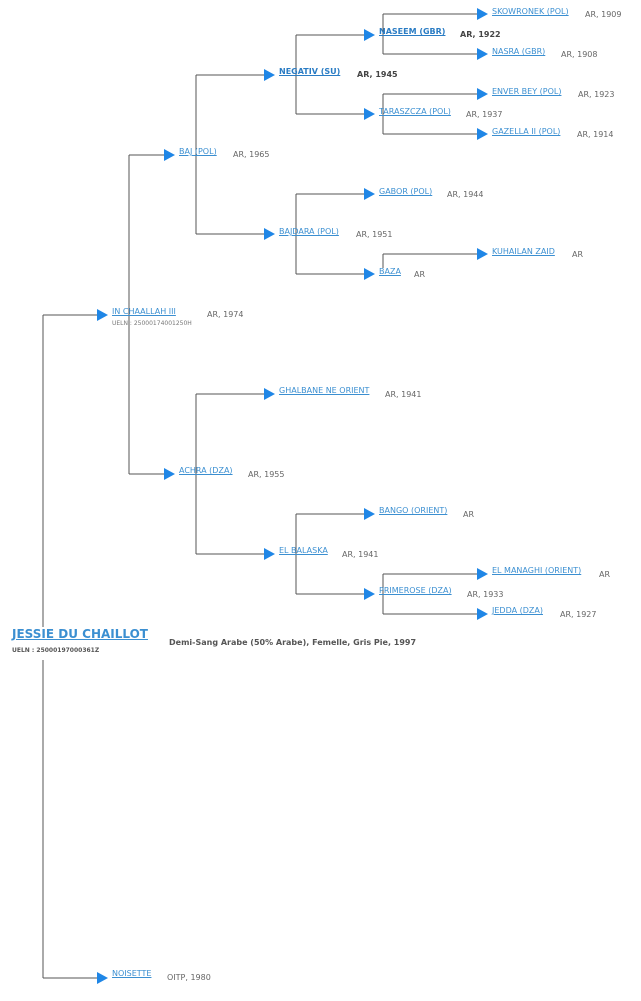 The image size is (641, 1001). What do you see at coordinates (480, 34) in the screenshot?
I see `ancestor-s-s-s-info: AR, 1922` at bounding box center [480, 34].